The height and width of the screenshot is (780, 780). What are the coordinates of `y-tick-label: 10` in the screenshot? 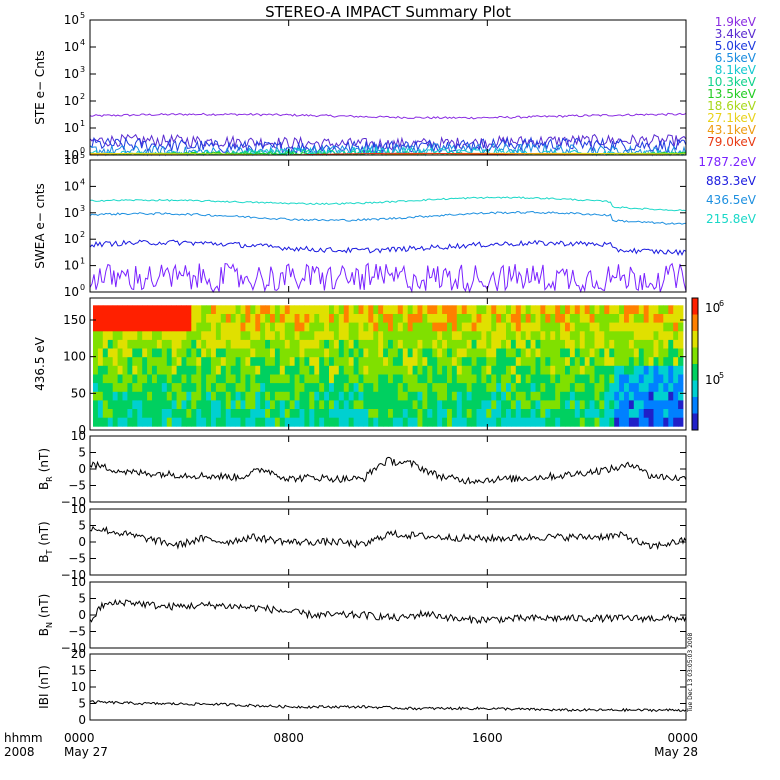 It's located at (71, 155).